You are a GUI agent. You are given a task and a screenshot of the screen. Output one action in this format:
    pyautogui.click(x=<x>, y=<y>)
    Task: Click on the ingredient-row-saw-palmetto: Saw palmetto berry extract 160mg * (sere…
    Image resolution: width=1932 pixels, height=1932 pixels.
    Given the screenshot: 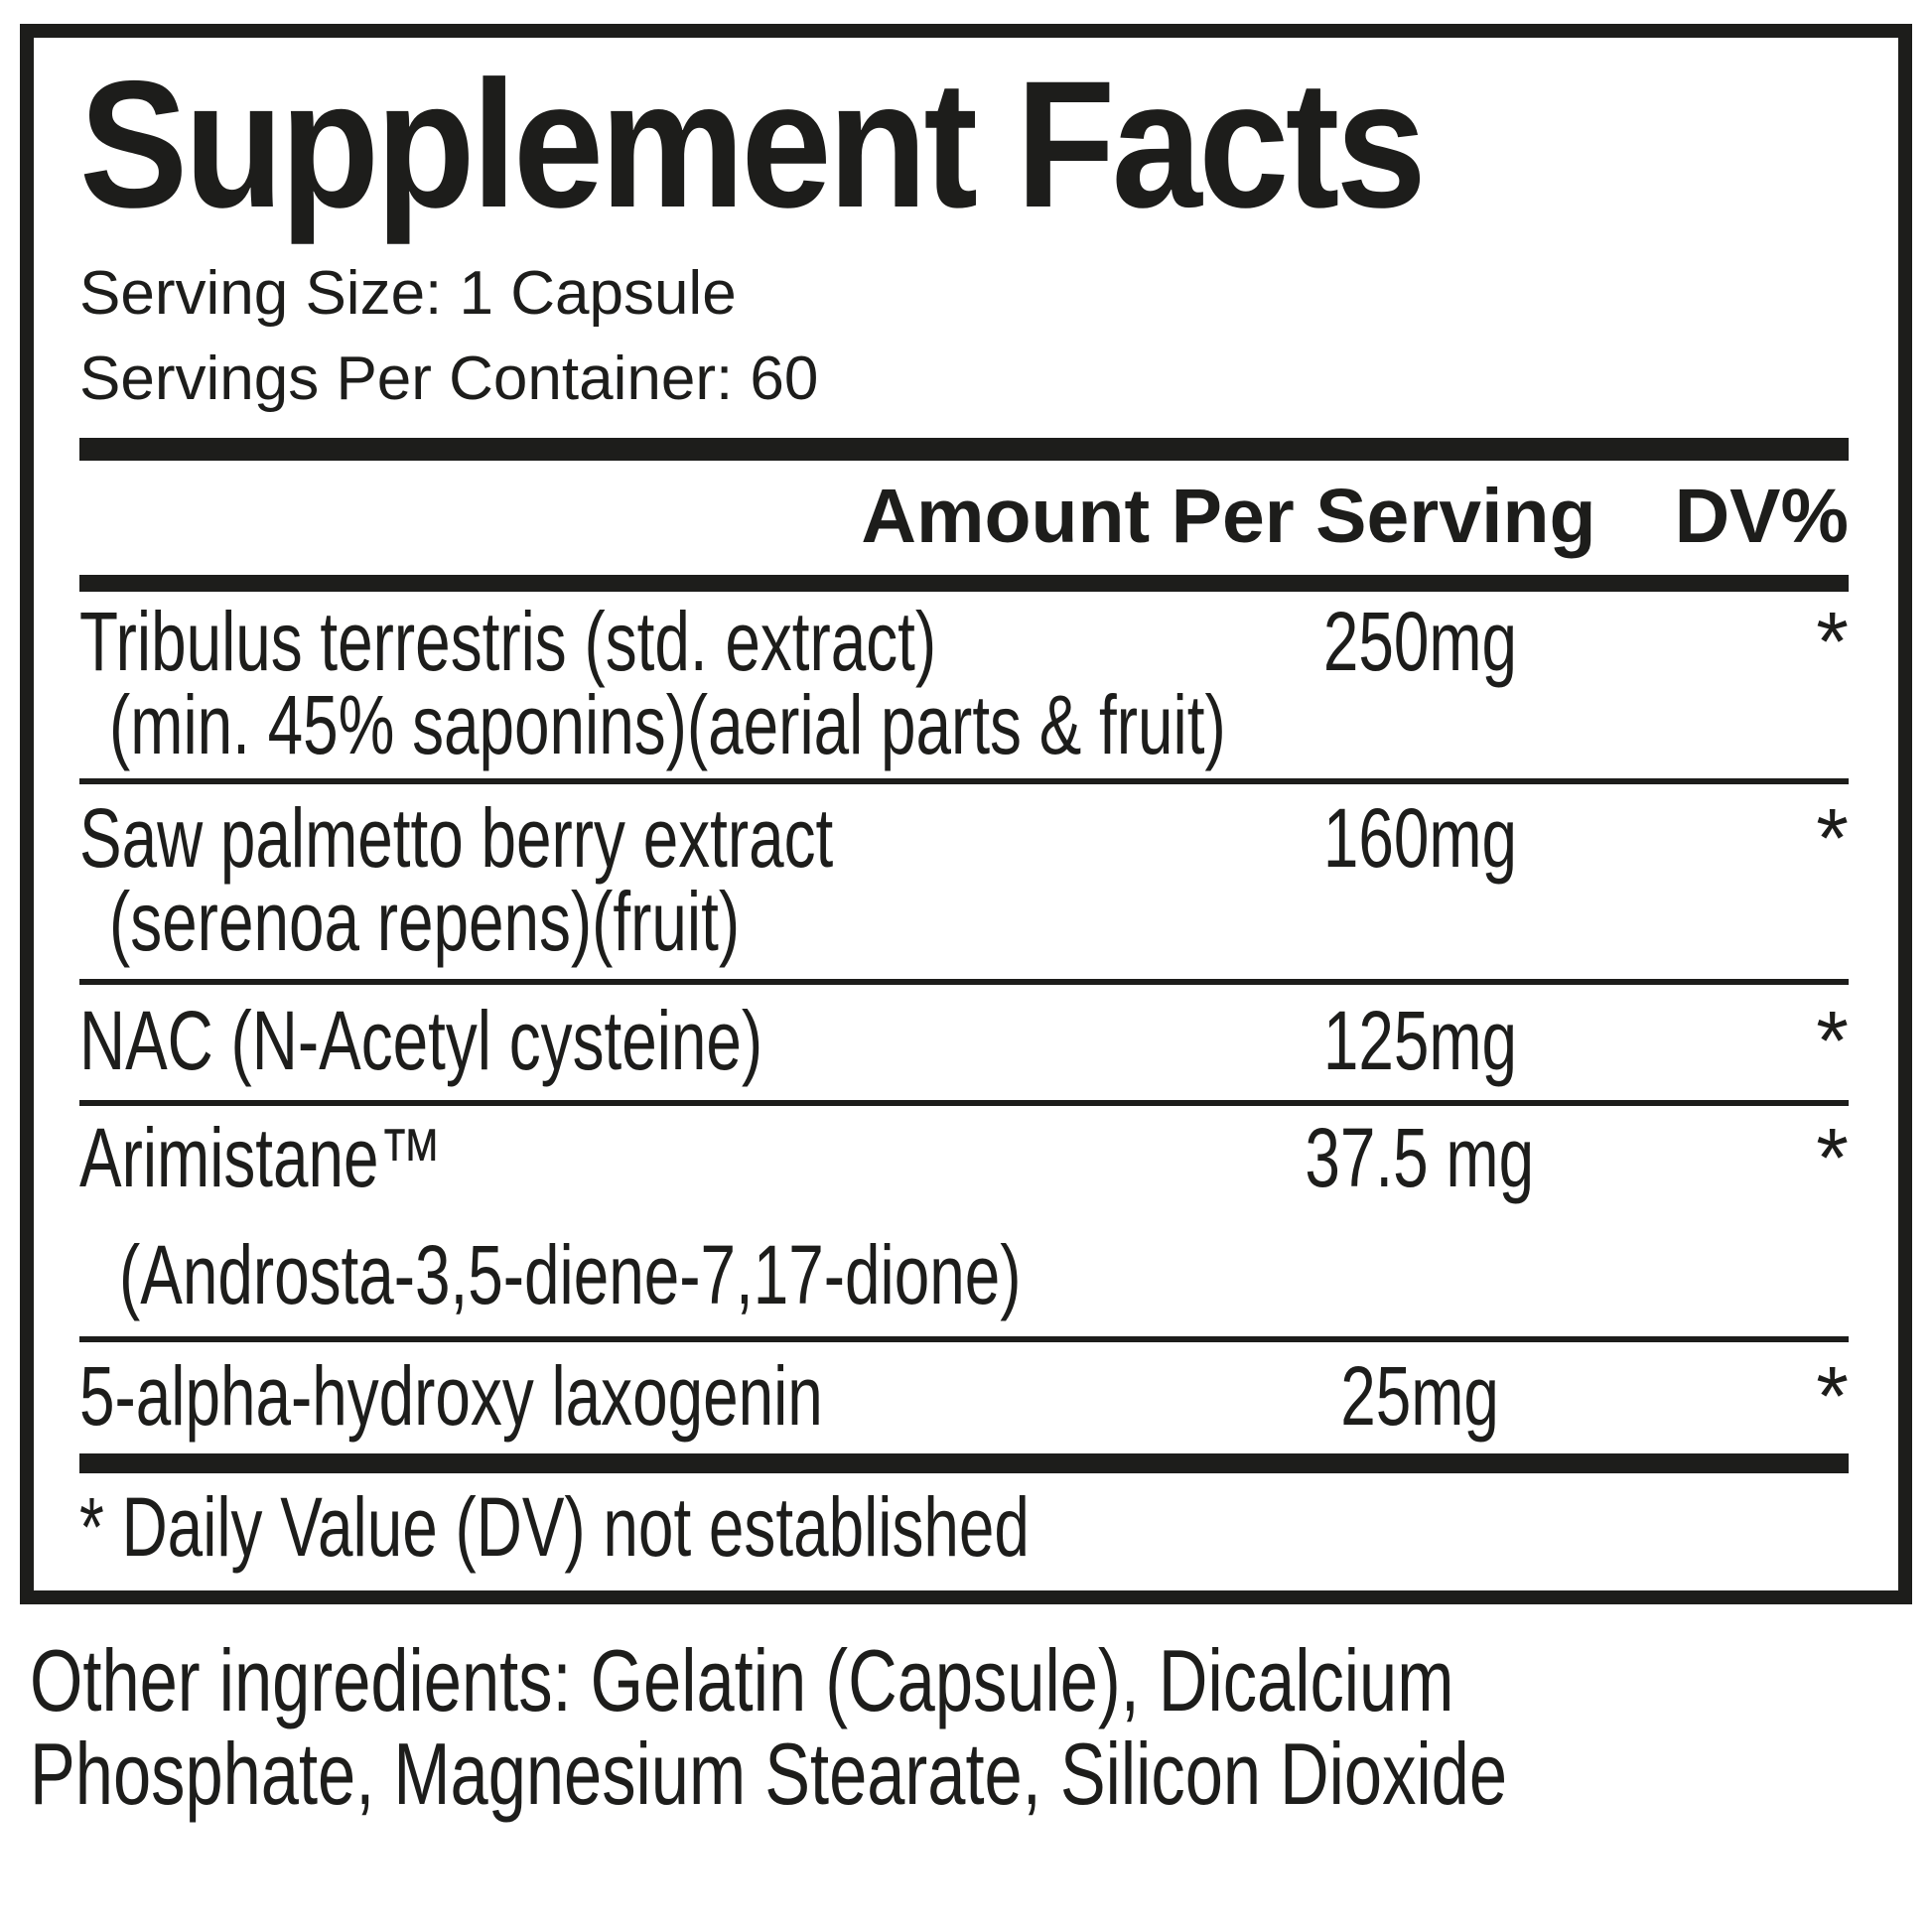 What is the action you would take?
    pyautogui.click(x=964, y=885)
    